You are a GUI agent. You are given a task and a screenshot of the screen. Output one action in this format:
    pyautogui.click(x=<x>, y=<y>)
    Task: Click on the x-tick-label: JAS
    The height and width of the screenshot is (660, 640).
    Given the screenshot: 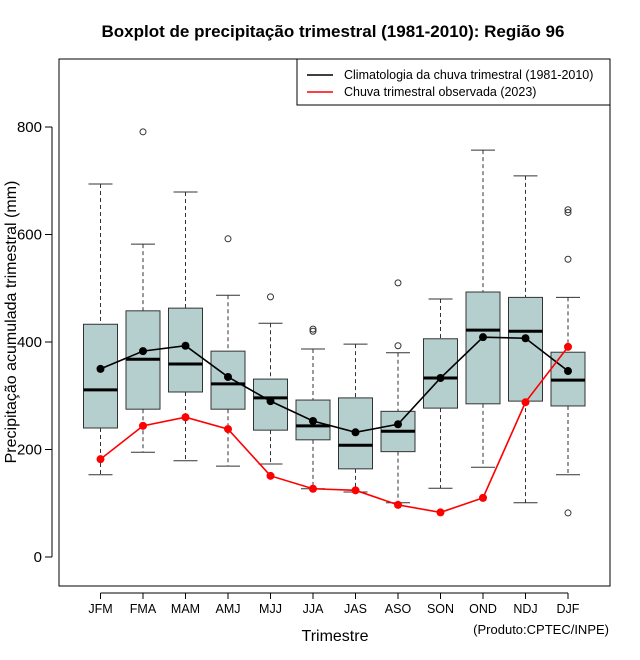 What is the action you would take?
    pyautogui.click(x=355, y=609)
    